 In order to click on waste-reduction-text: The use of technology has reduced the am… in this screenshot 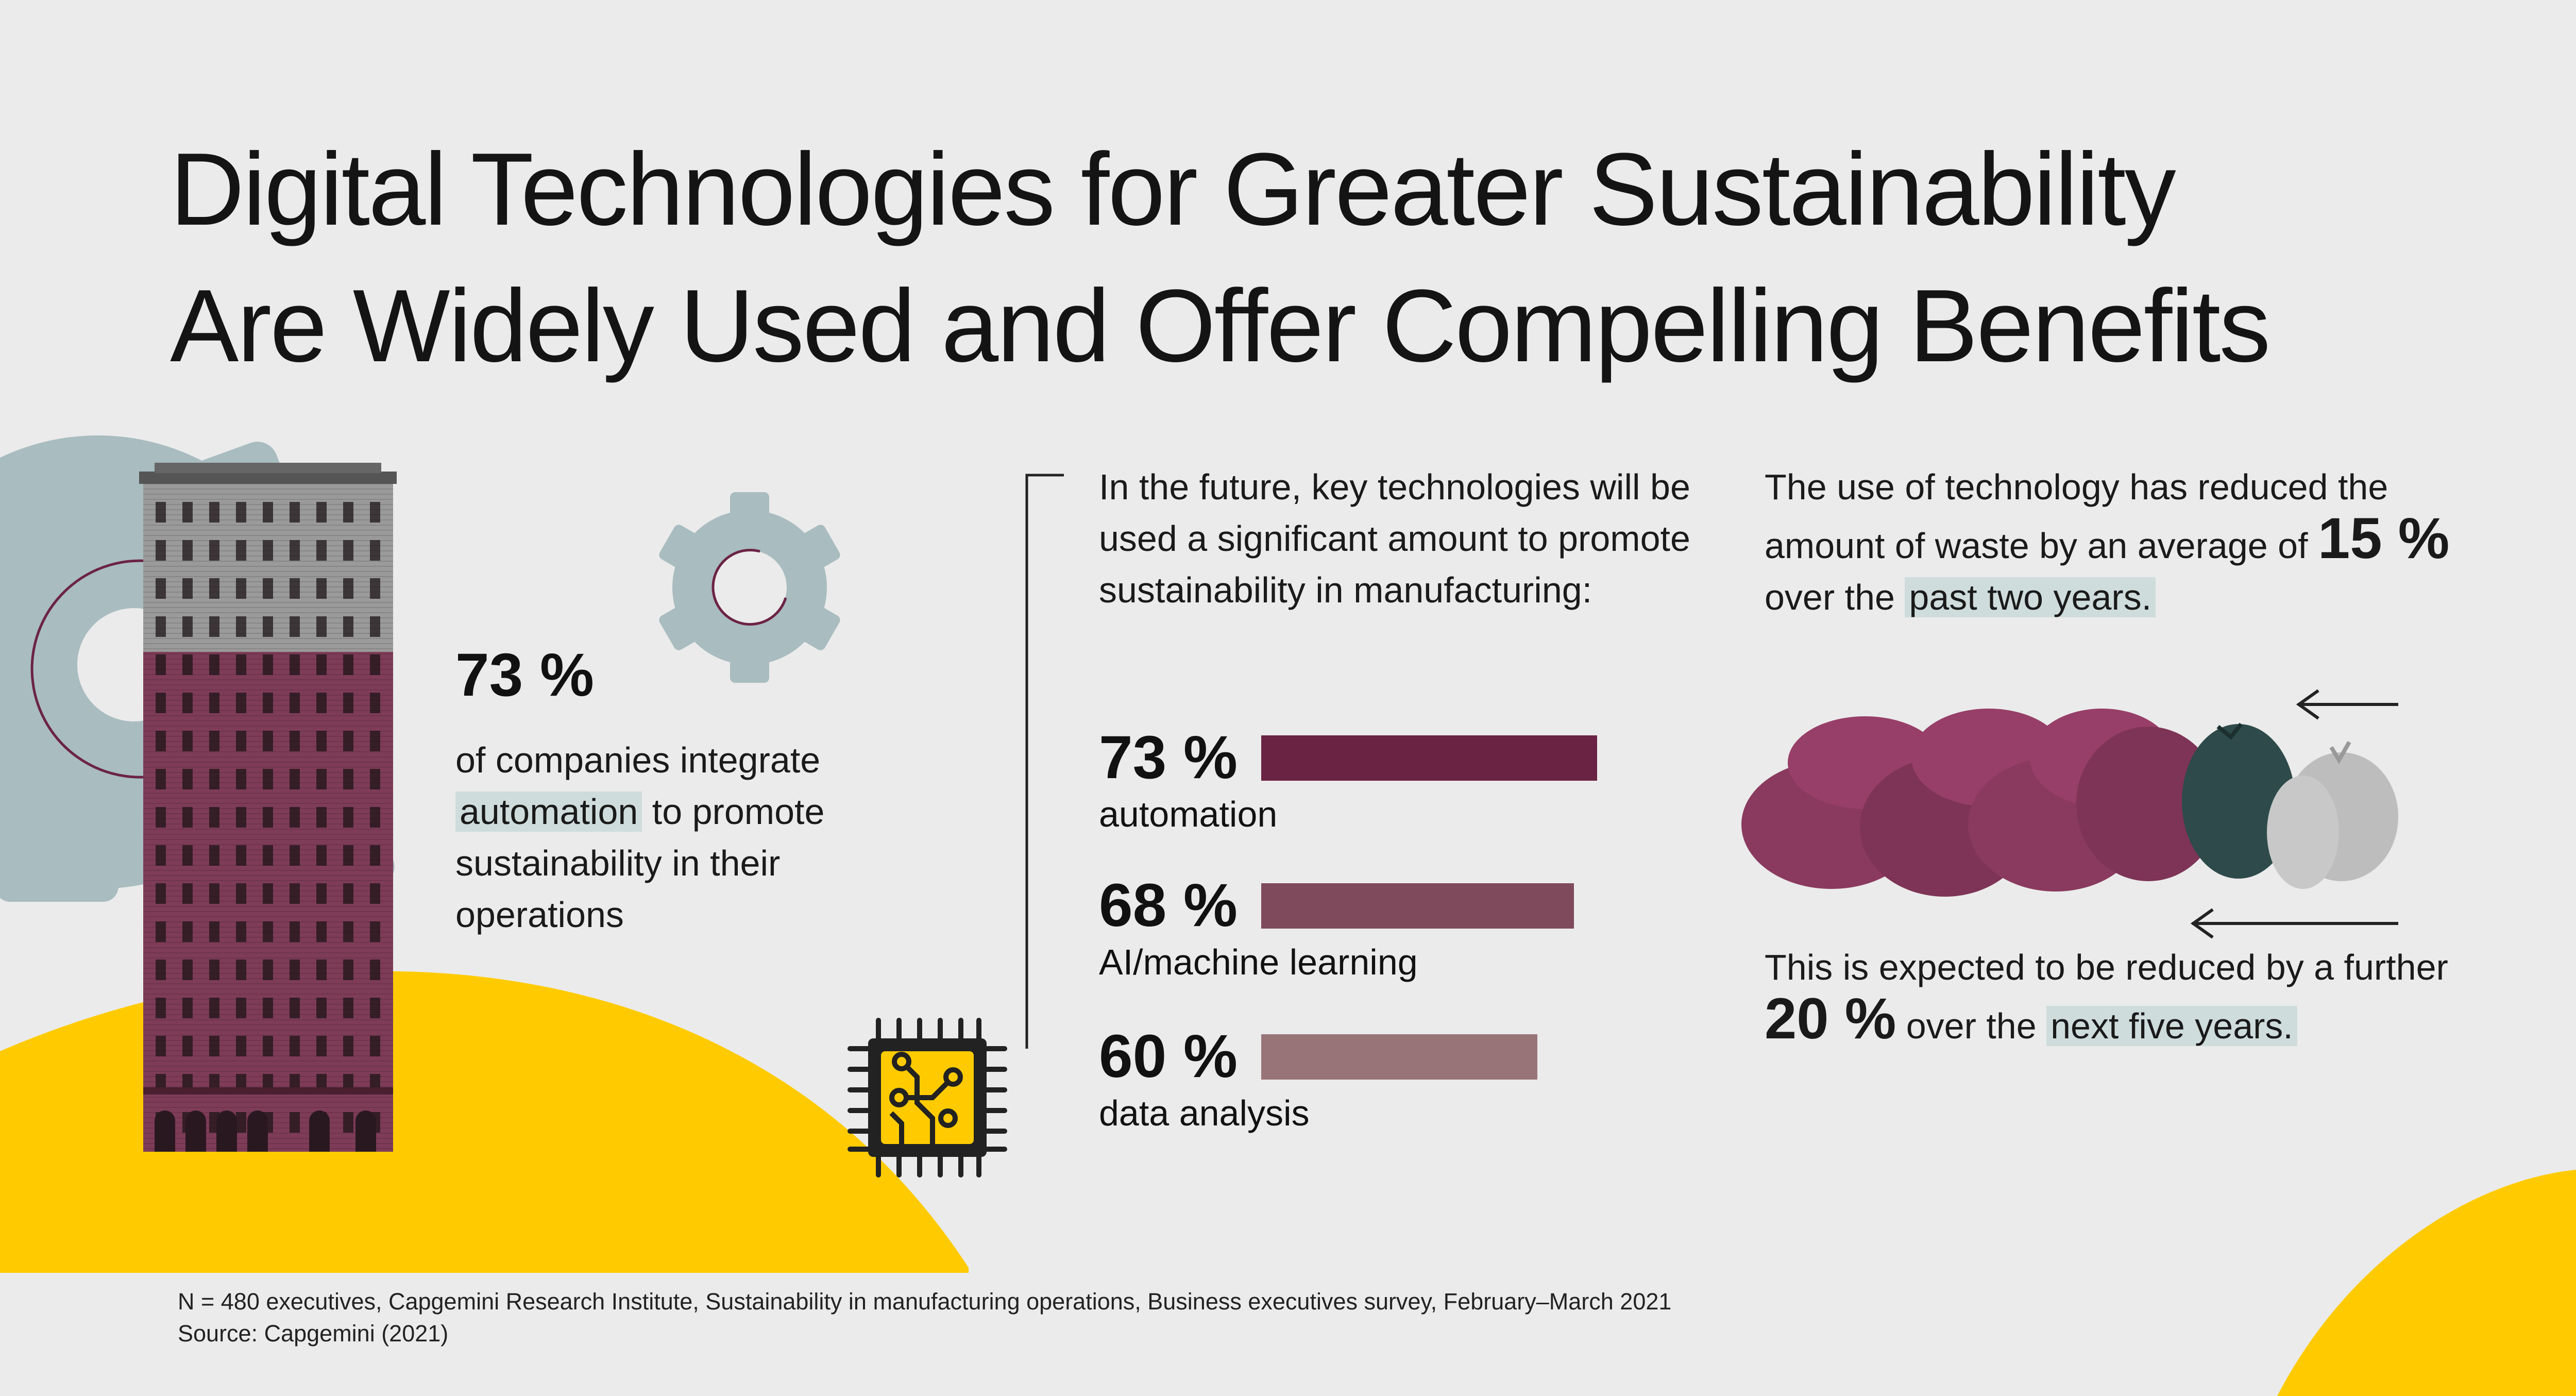, I will do `click(2120, 542)`.